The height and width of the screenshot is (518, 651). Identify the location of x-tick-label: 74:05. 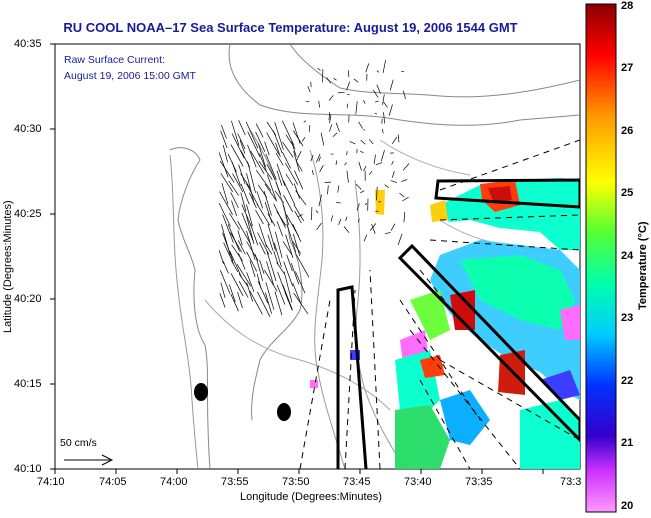
(113, 482).